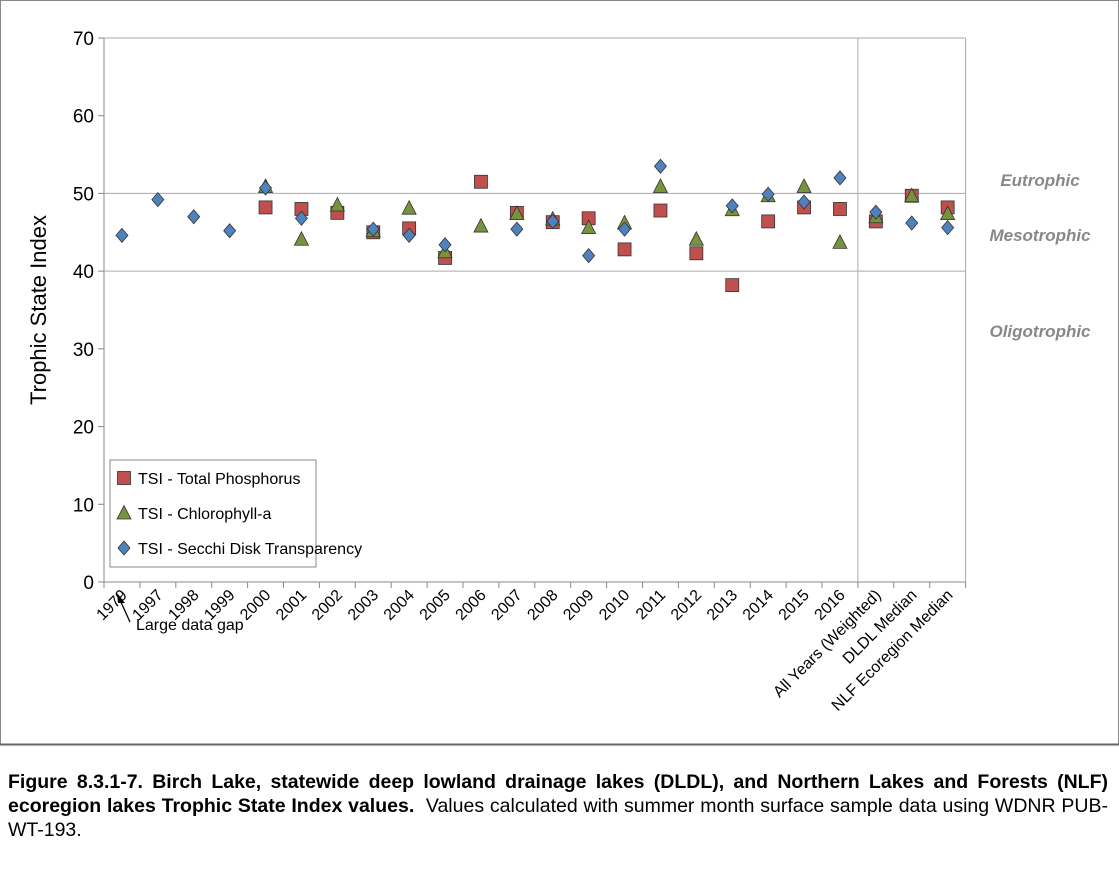 The height and width of the screenshot is (877, 1119). Describe the element at coordinates (291, 605) in the screenshot. I see `x-tick-label: 2001` at that location.